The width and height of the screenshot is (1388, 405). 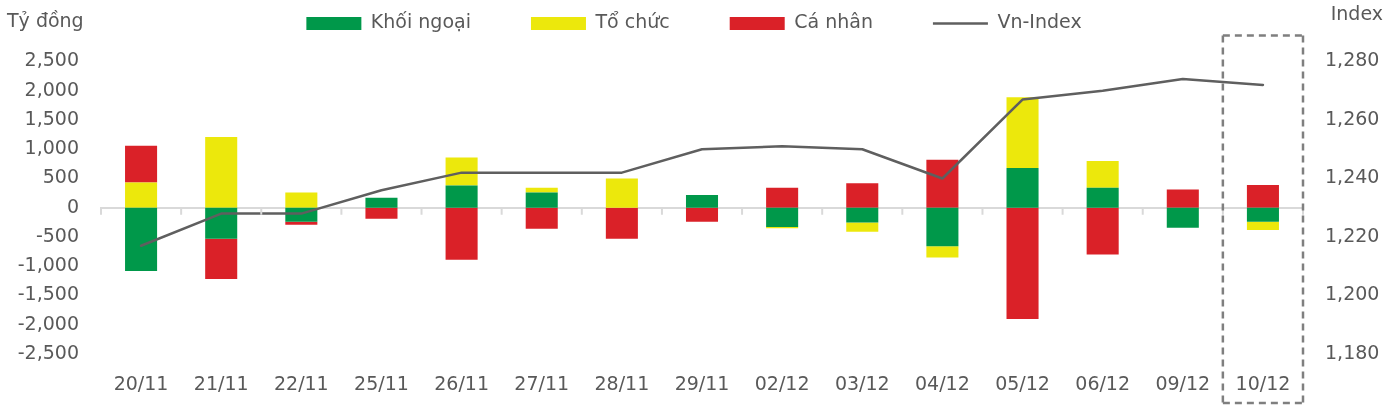 What do you see at coordinates (632, 21) in the screenshot?
I see `legend-label: Tổ chức` at bounding box center [632, 21].